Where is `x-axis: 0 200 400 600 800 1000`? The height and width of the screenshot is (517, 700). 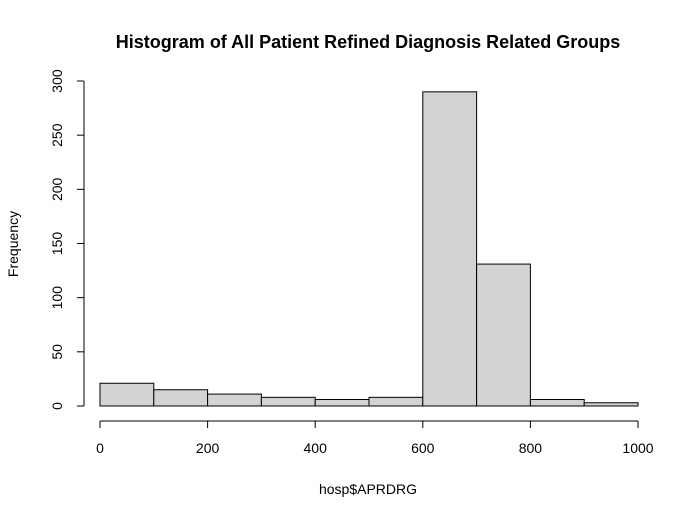
x-axis: 0 200 400 600 800 1000 is located at coordinates (375, 438).